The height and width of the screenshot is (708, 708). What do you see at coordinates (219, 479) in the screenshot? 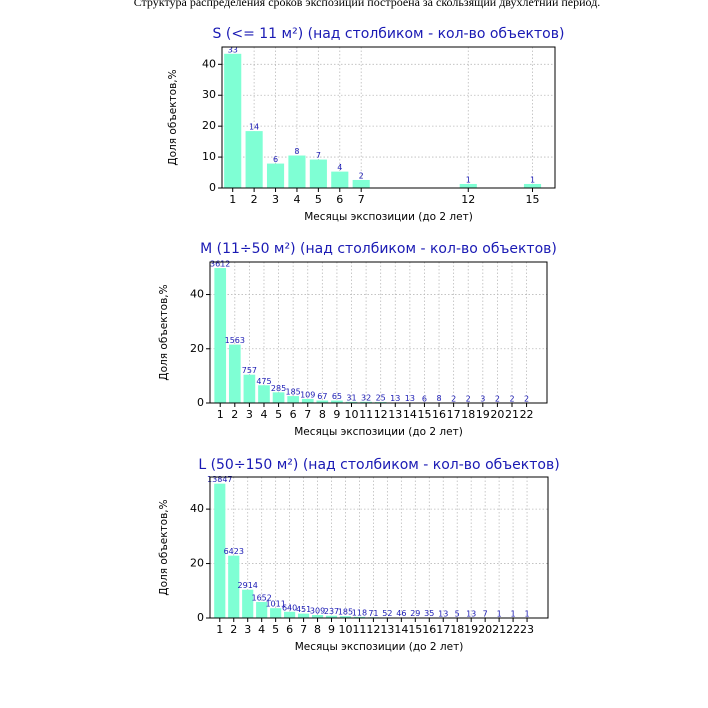
I see `count-label: 13847` at bounding box center [219, 479].